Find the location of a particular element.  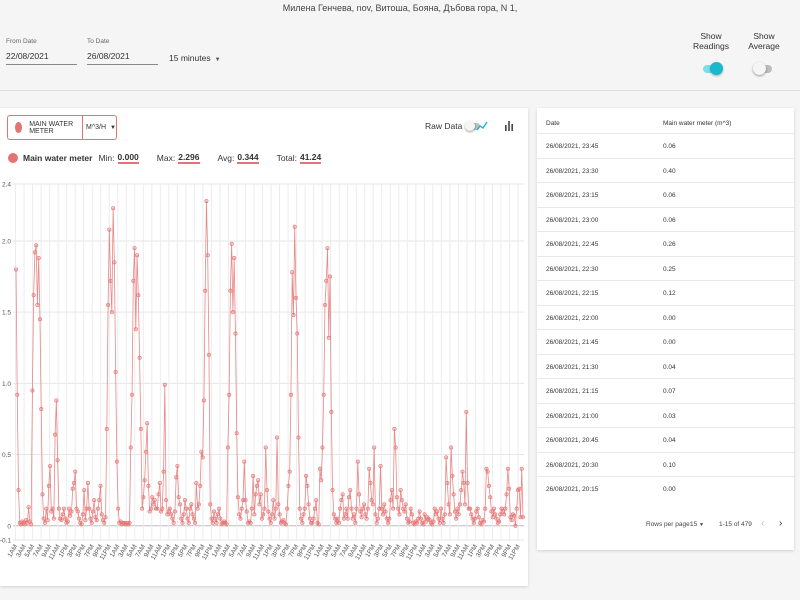

to-date-field: To Date 26/08/2021 is located at coordinates (122, 51).